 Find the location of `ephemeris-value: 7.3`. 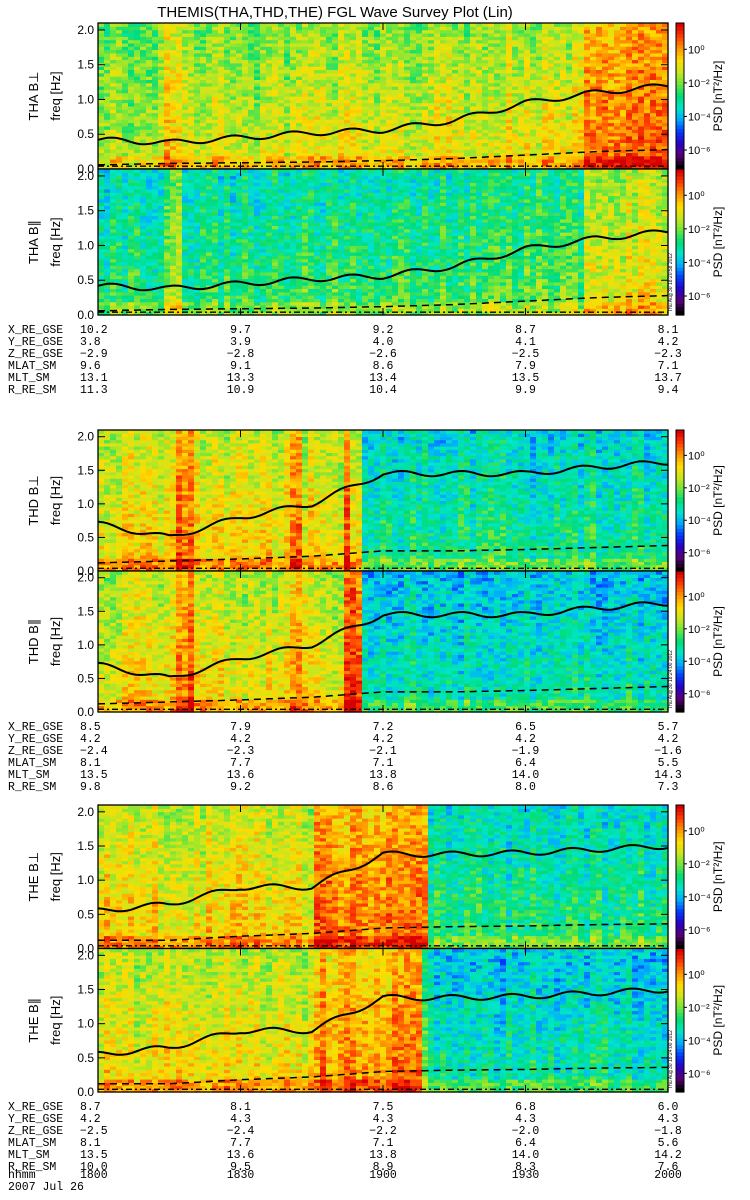

ephemeris-value: 7.3 is located at coordinates (668, 787).